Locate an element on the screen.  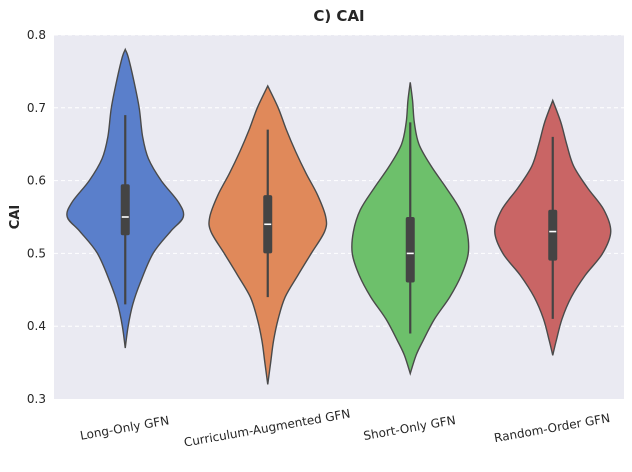
y-tick-label: 0.8 is located at coordinates (36, 35).